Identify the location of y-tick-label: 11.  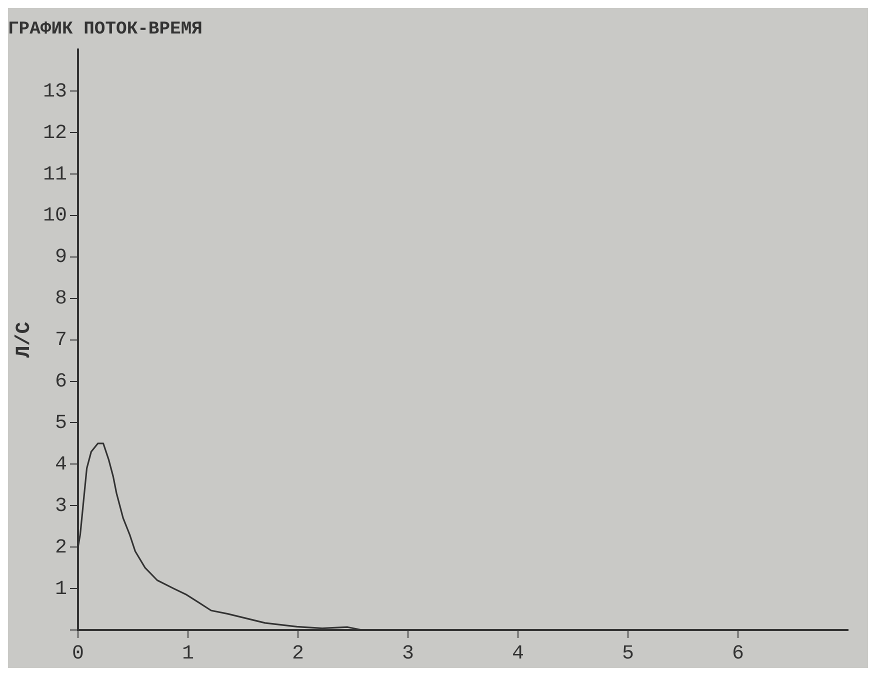
(55, 174).